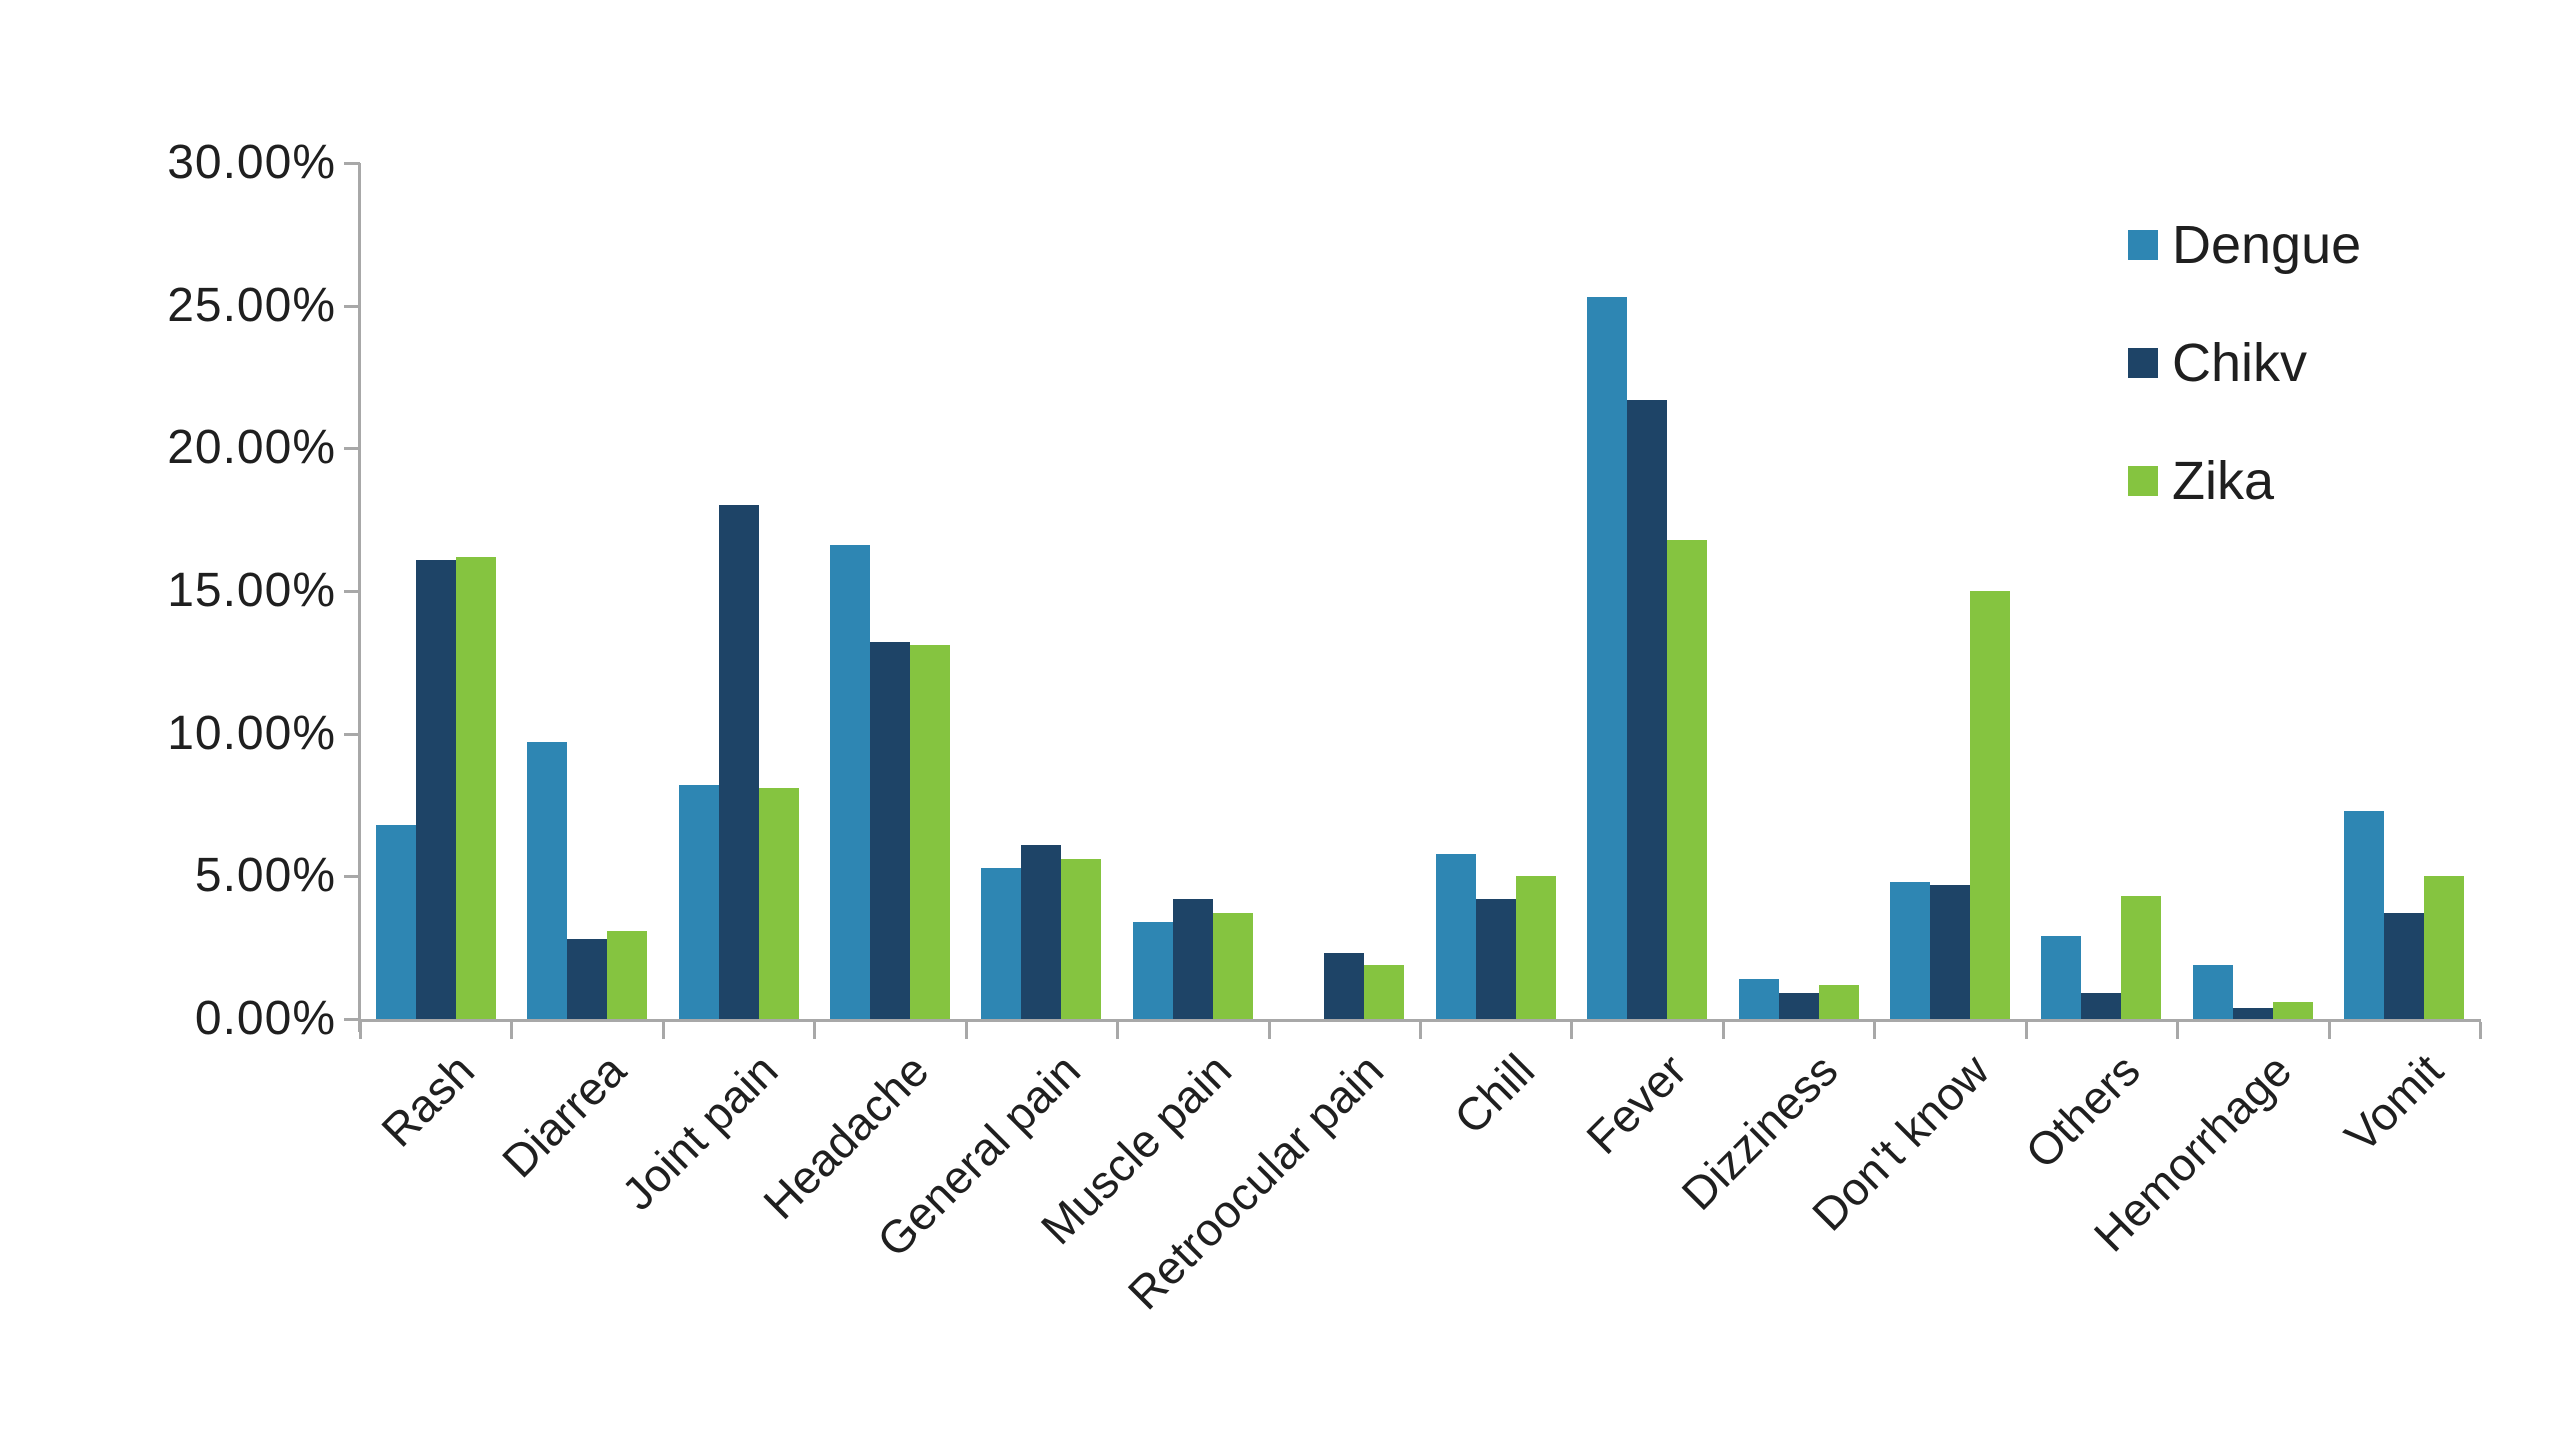 Image resolution: width=2560 pixels, height=1440 pixels. Describe the element at coordinates (1950, 952) in the screenshot. I see `bar-chikv-don-t-know` at that location.